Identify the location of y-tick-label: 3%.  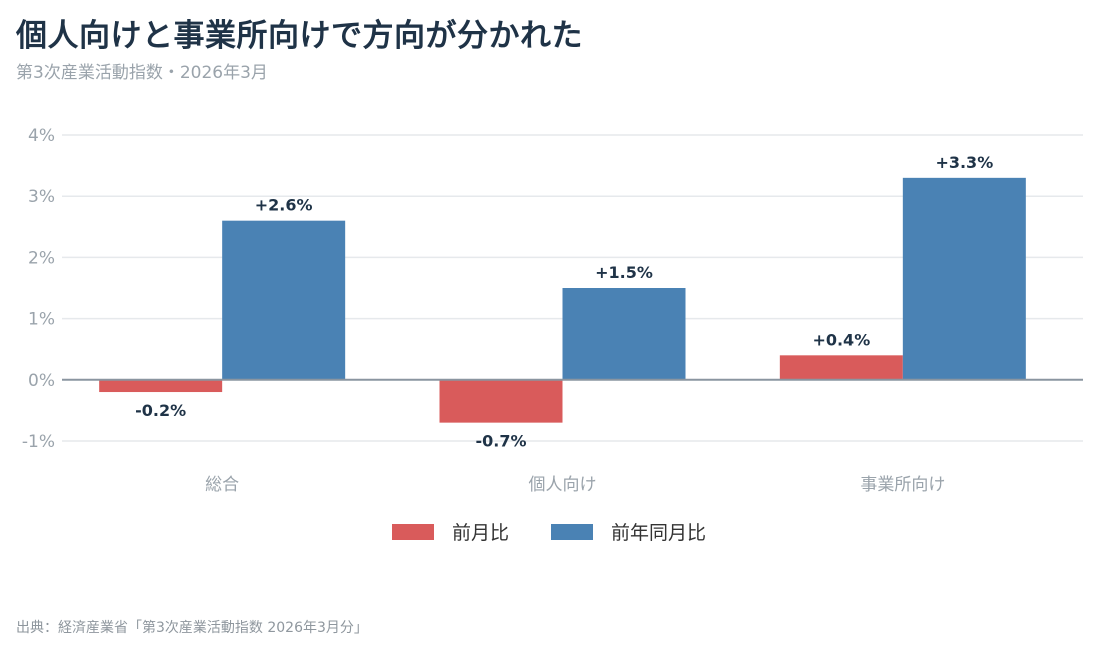
(41, 197).